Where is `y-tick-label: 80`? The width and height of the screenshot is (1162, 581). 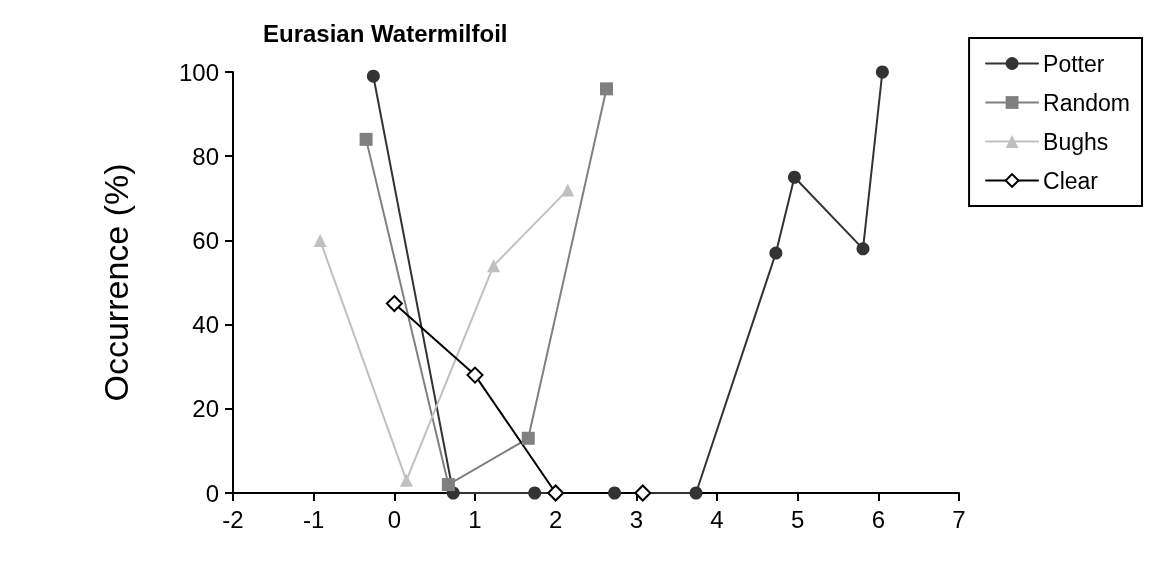
y-tick-label: 80 is located at coordinates (205, 156).